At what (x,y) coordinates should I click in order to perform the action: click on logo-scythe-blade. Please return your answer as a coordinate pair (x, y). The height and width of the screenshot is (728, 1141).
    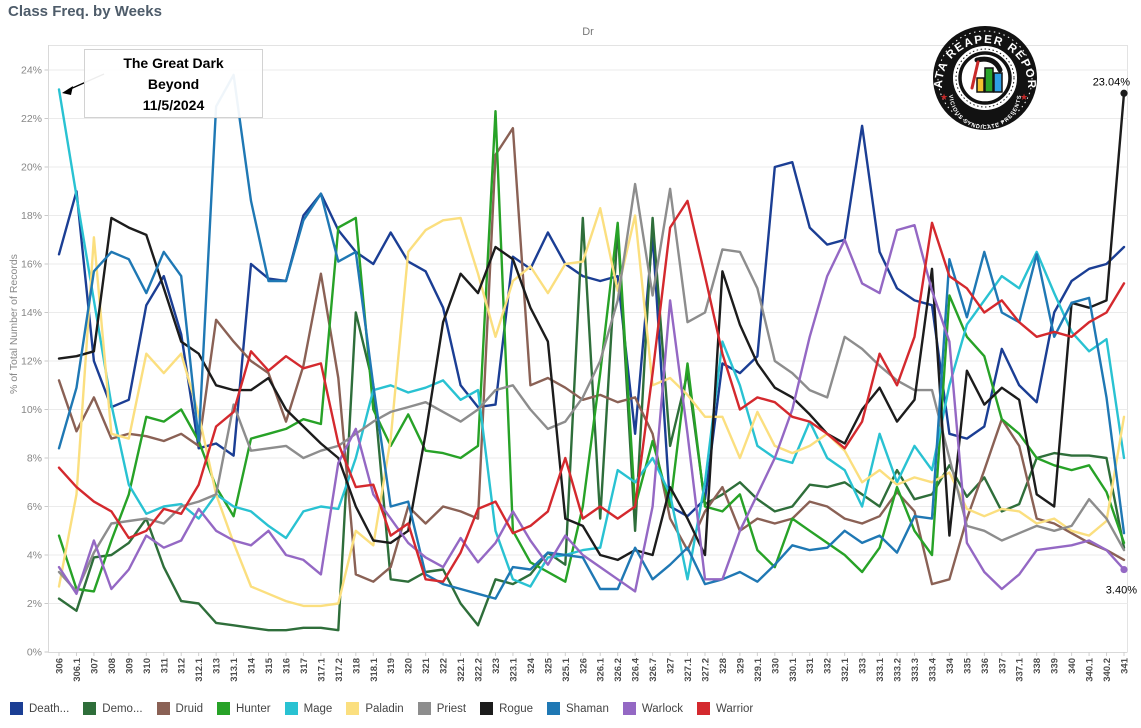
    Looking at the image, I should click on (988, 64).